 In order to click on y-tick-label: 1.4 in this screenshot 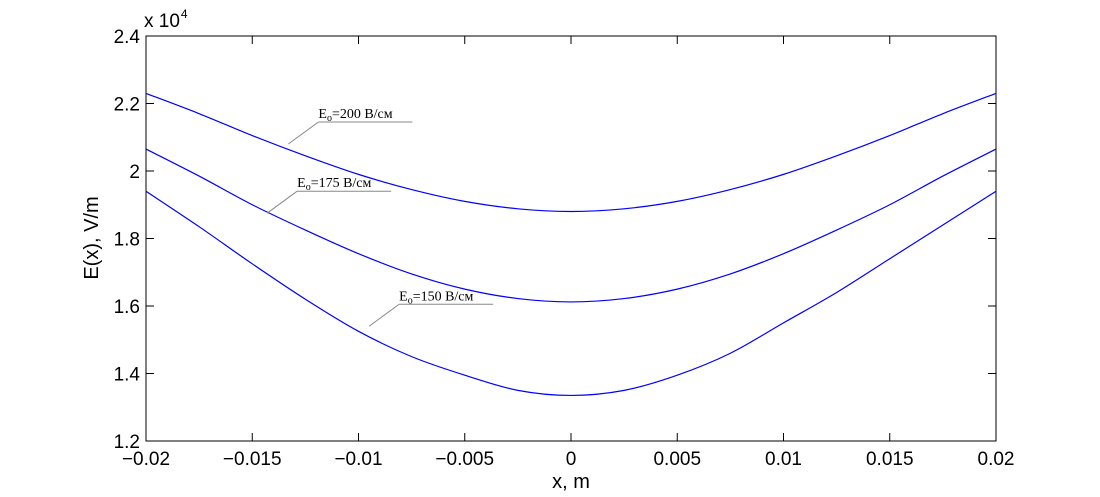, I will do `click(127, 375)`.